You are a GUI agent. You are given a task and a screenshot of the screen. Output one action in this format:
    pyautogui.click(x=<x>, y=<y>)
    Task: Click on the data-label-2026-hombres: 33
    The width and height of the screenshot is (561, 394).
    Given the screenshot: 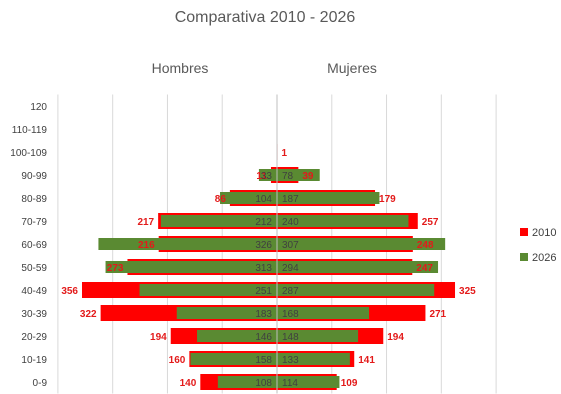 What is the action you would take?
    pyautogui.click(x=267, y=176)
    